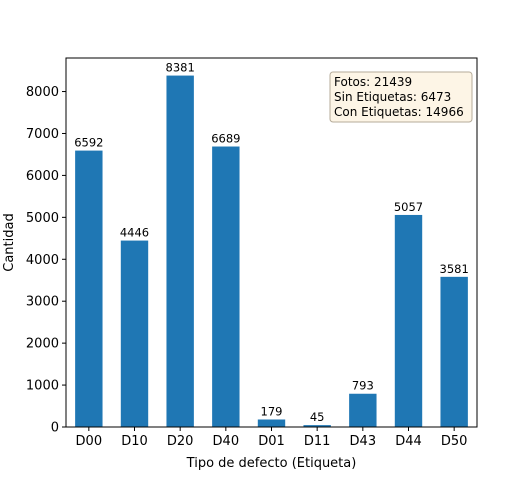 This screenshot has height=480, width=531. I want to click on bar-value-label: 3581, so click(454, 269).